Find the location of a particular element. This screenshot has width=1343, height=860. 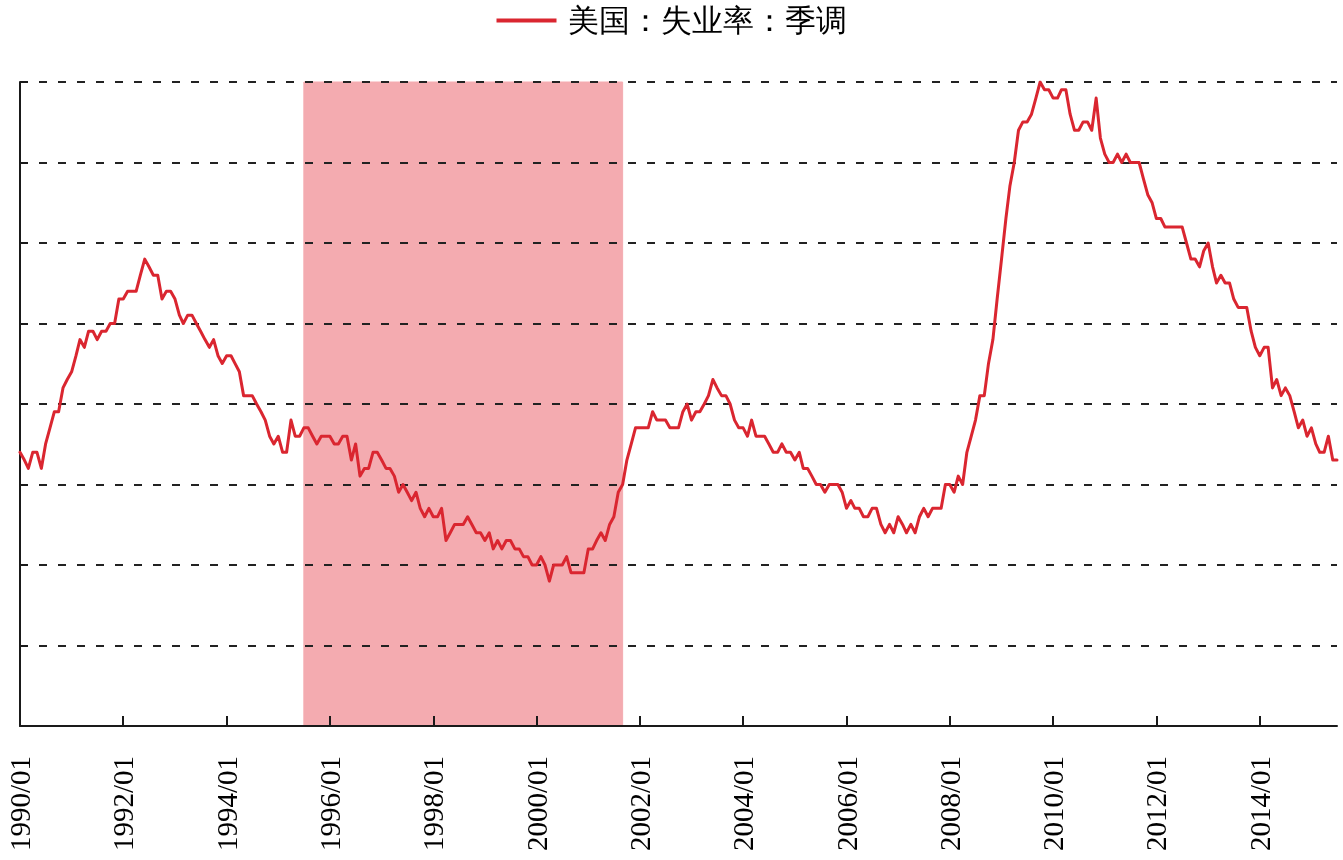

x-tick-label: 1990/01 is located at coordinates (20, 804).